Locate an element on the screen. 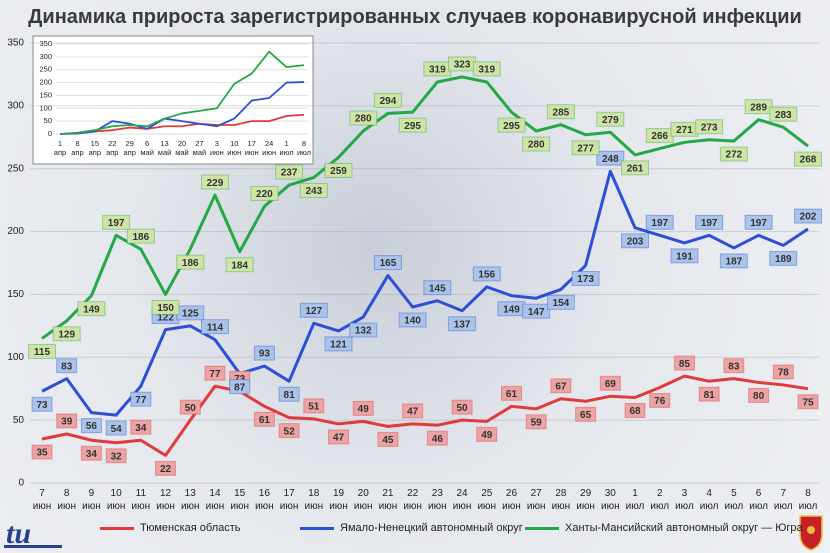 This screenshot has width=830, height=553. x-tick-label: 13 май is located at coordinates (164, 148).